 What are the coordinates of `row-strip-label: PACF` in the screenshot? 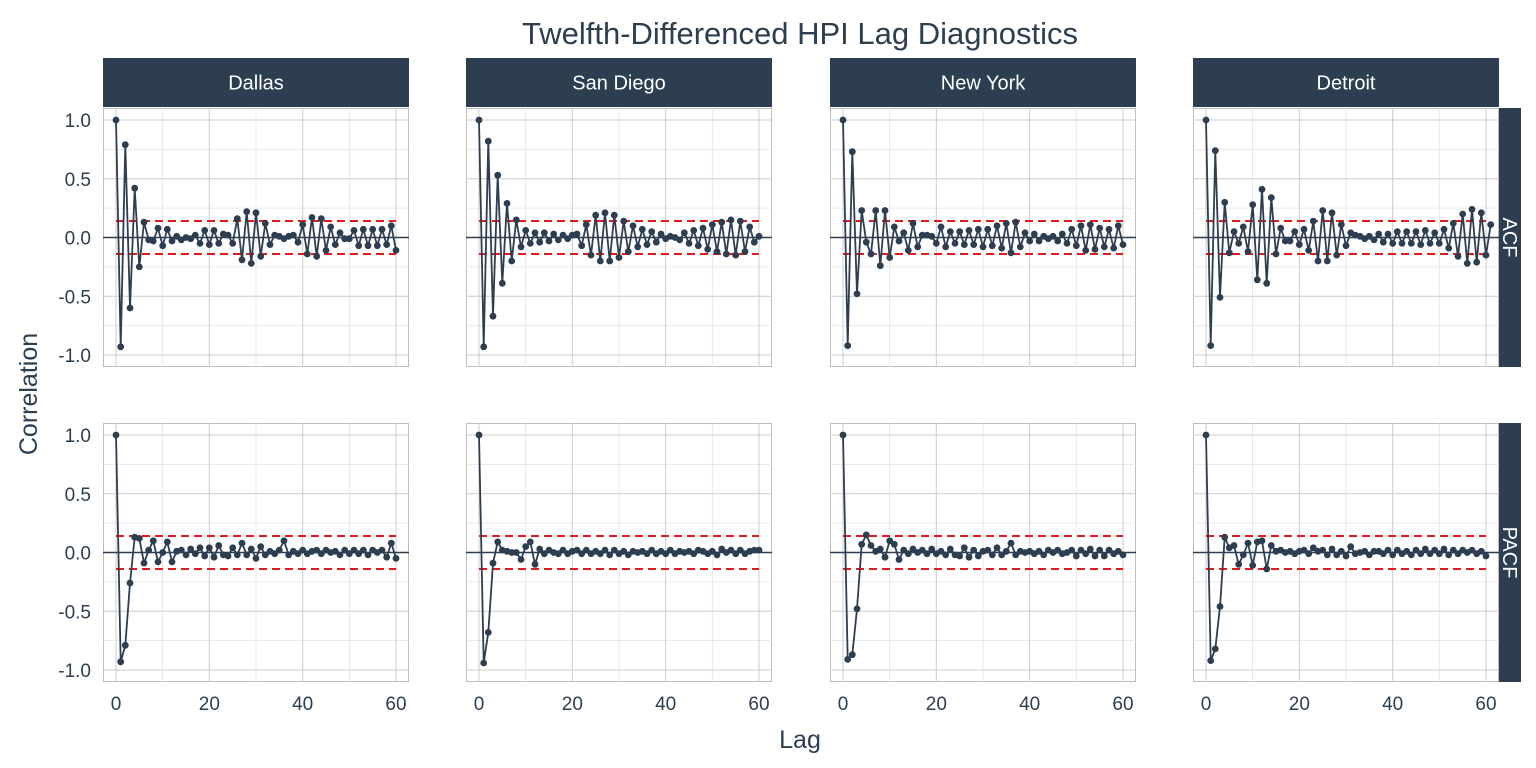 It's located at (1509, 553).